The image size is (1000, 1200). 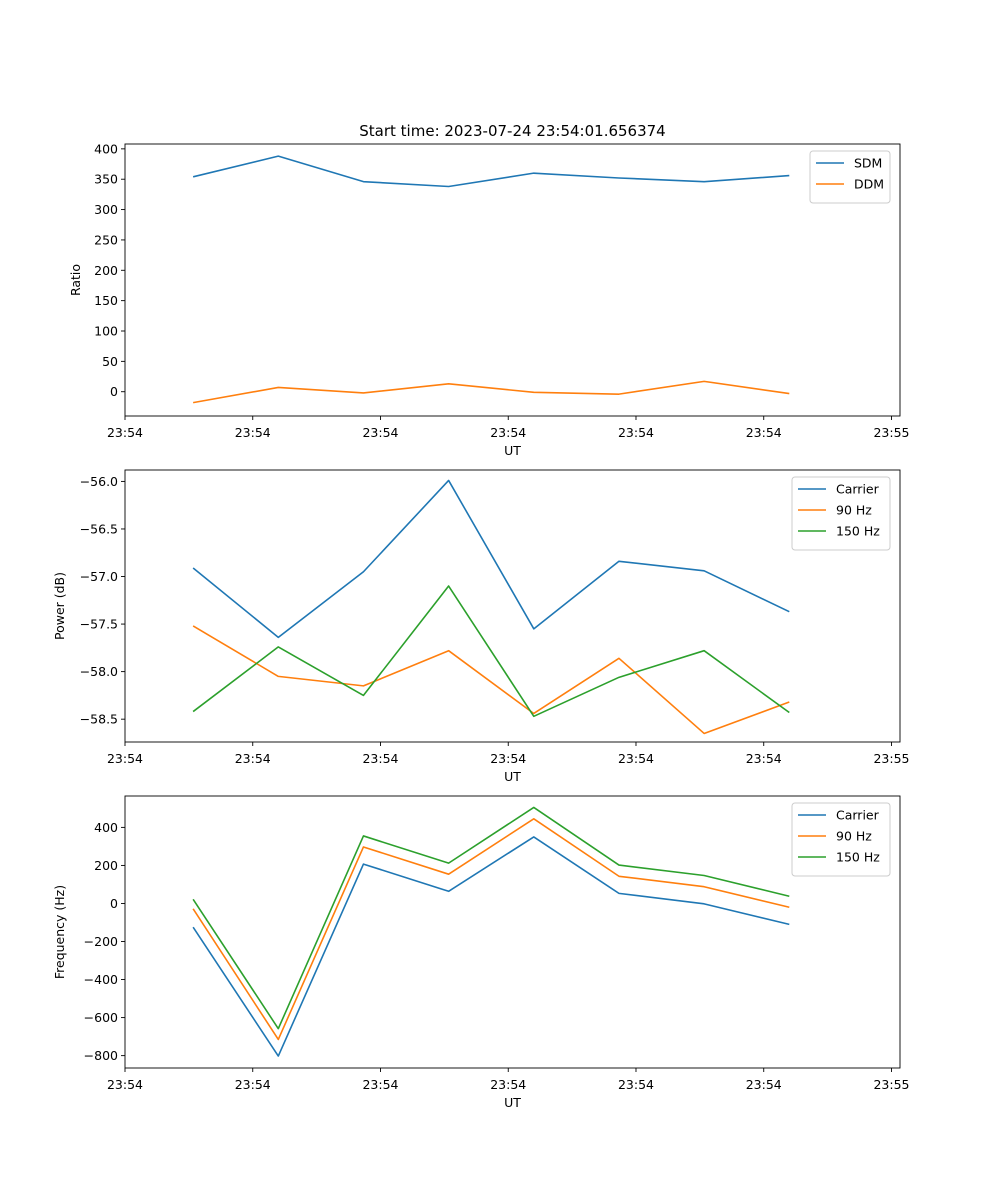 What do you see at coordinates (99, 719) in the screenshot?
I see `power-y-tick-label: −58.5` at bounding box center [99, 719].